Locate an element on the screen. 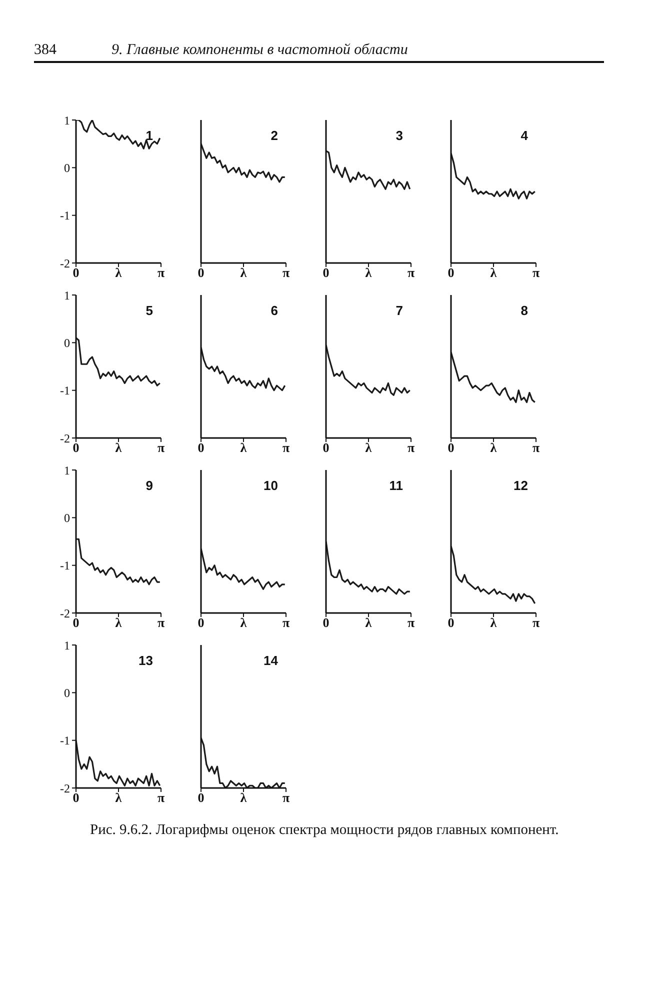 The width and height of the screenshot is (650, 997). text: 2 is located at coordinates (274, 135).